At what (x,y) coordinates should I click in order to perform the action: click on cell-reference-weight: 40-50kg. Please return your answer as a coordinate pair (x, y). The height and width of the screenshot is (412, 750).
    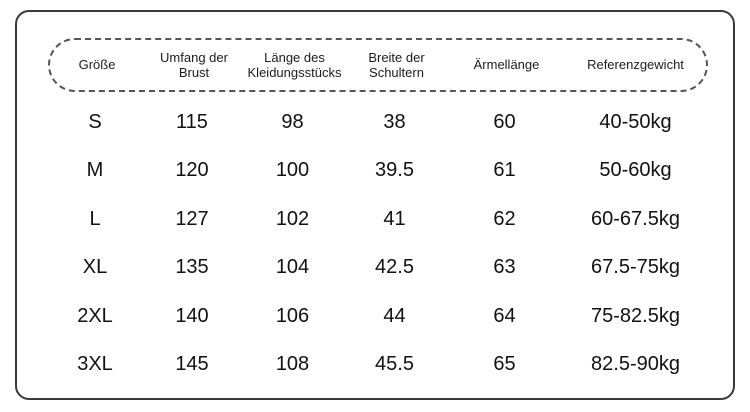
    Looking at the image, I should click on (635, 121).